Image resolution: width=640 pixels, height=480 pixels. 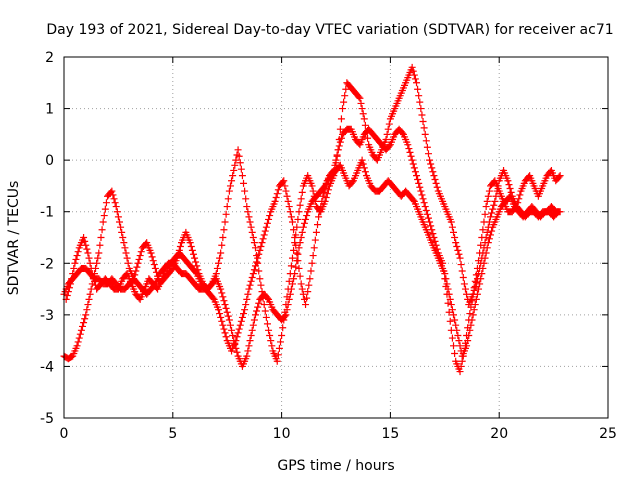 I want to click on y-tick-label: -3, so click(x=47, y=316).